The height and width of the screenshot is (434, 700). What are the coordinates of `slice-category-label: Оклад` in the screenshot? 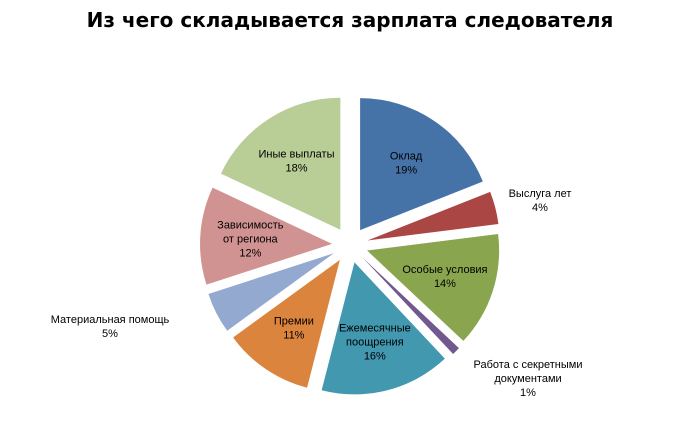 It's located at (406, 156).